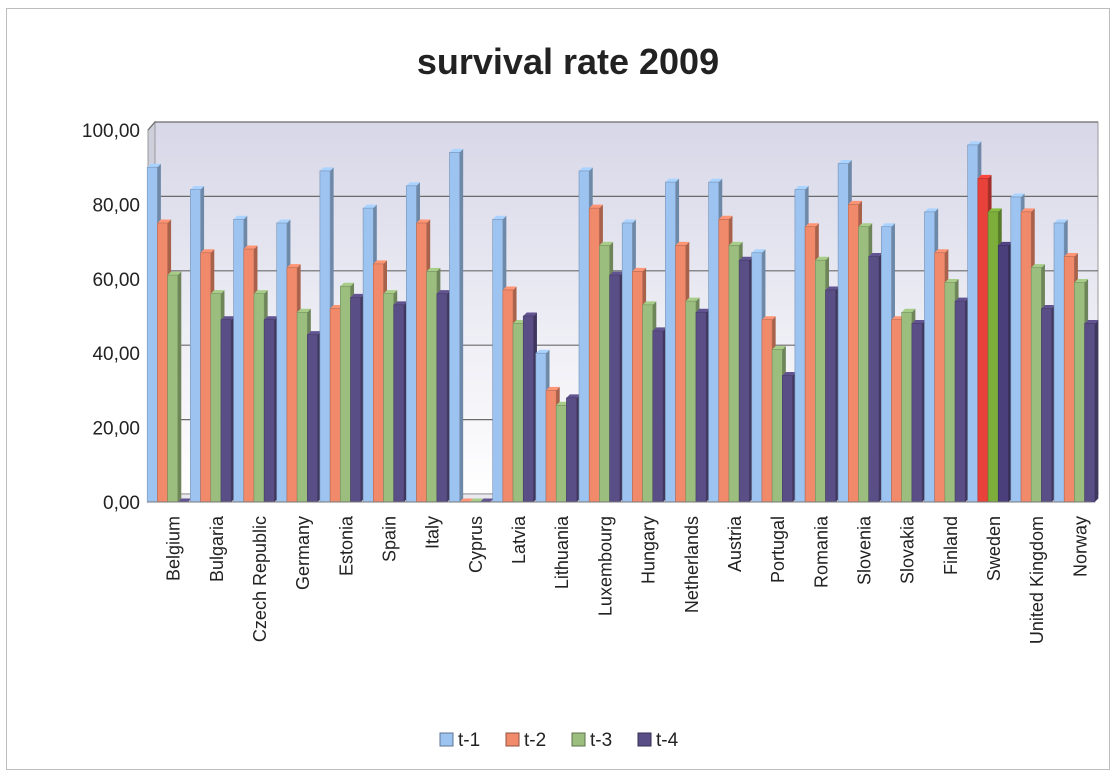  I want to click on x-category-label: Norway, so click(1080, 546).